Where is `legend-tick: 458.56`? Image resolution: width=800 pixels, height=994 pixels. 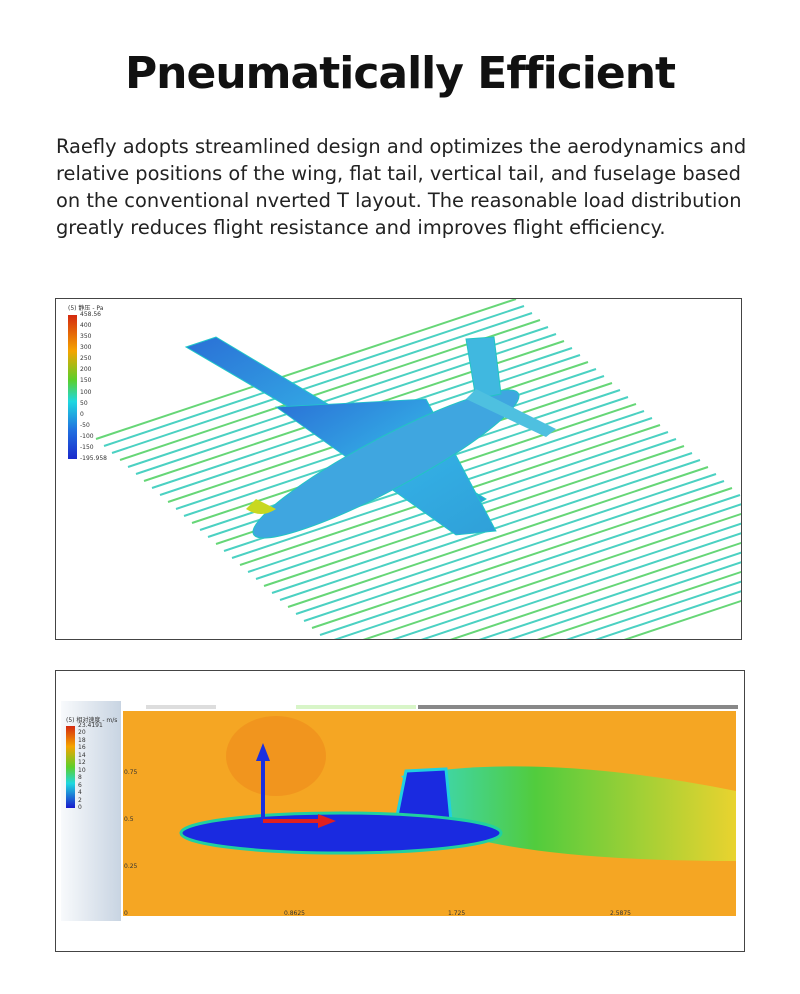 legend-tick: 458.56 is located at coordinates (90, 314).